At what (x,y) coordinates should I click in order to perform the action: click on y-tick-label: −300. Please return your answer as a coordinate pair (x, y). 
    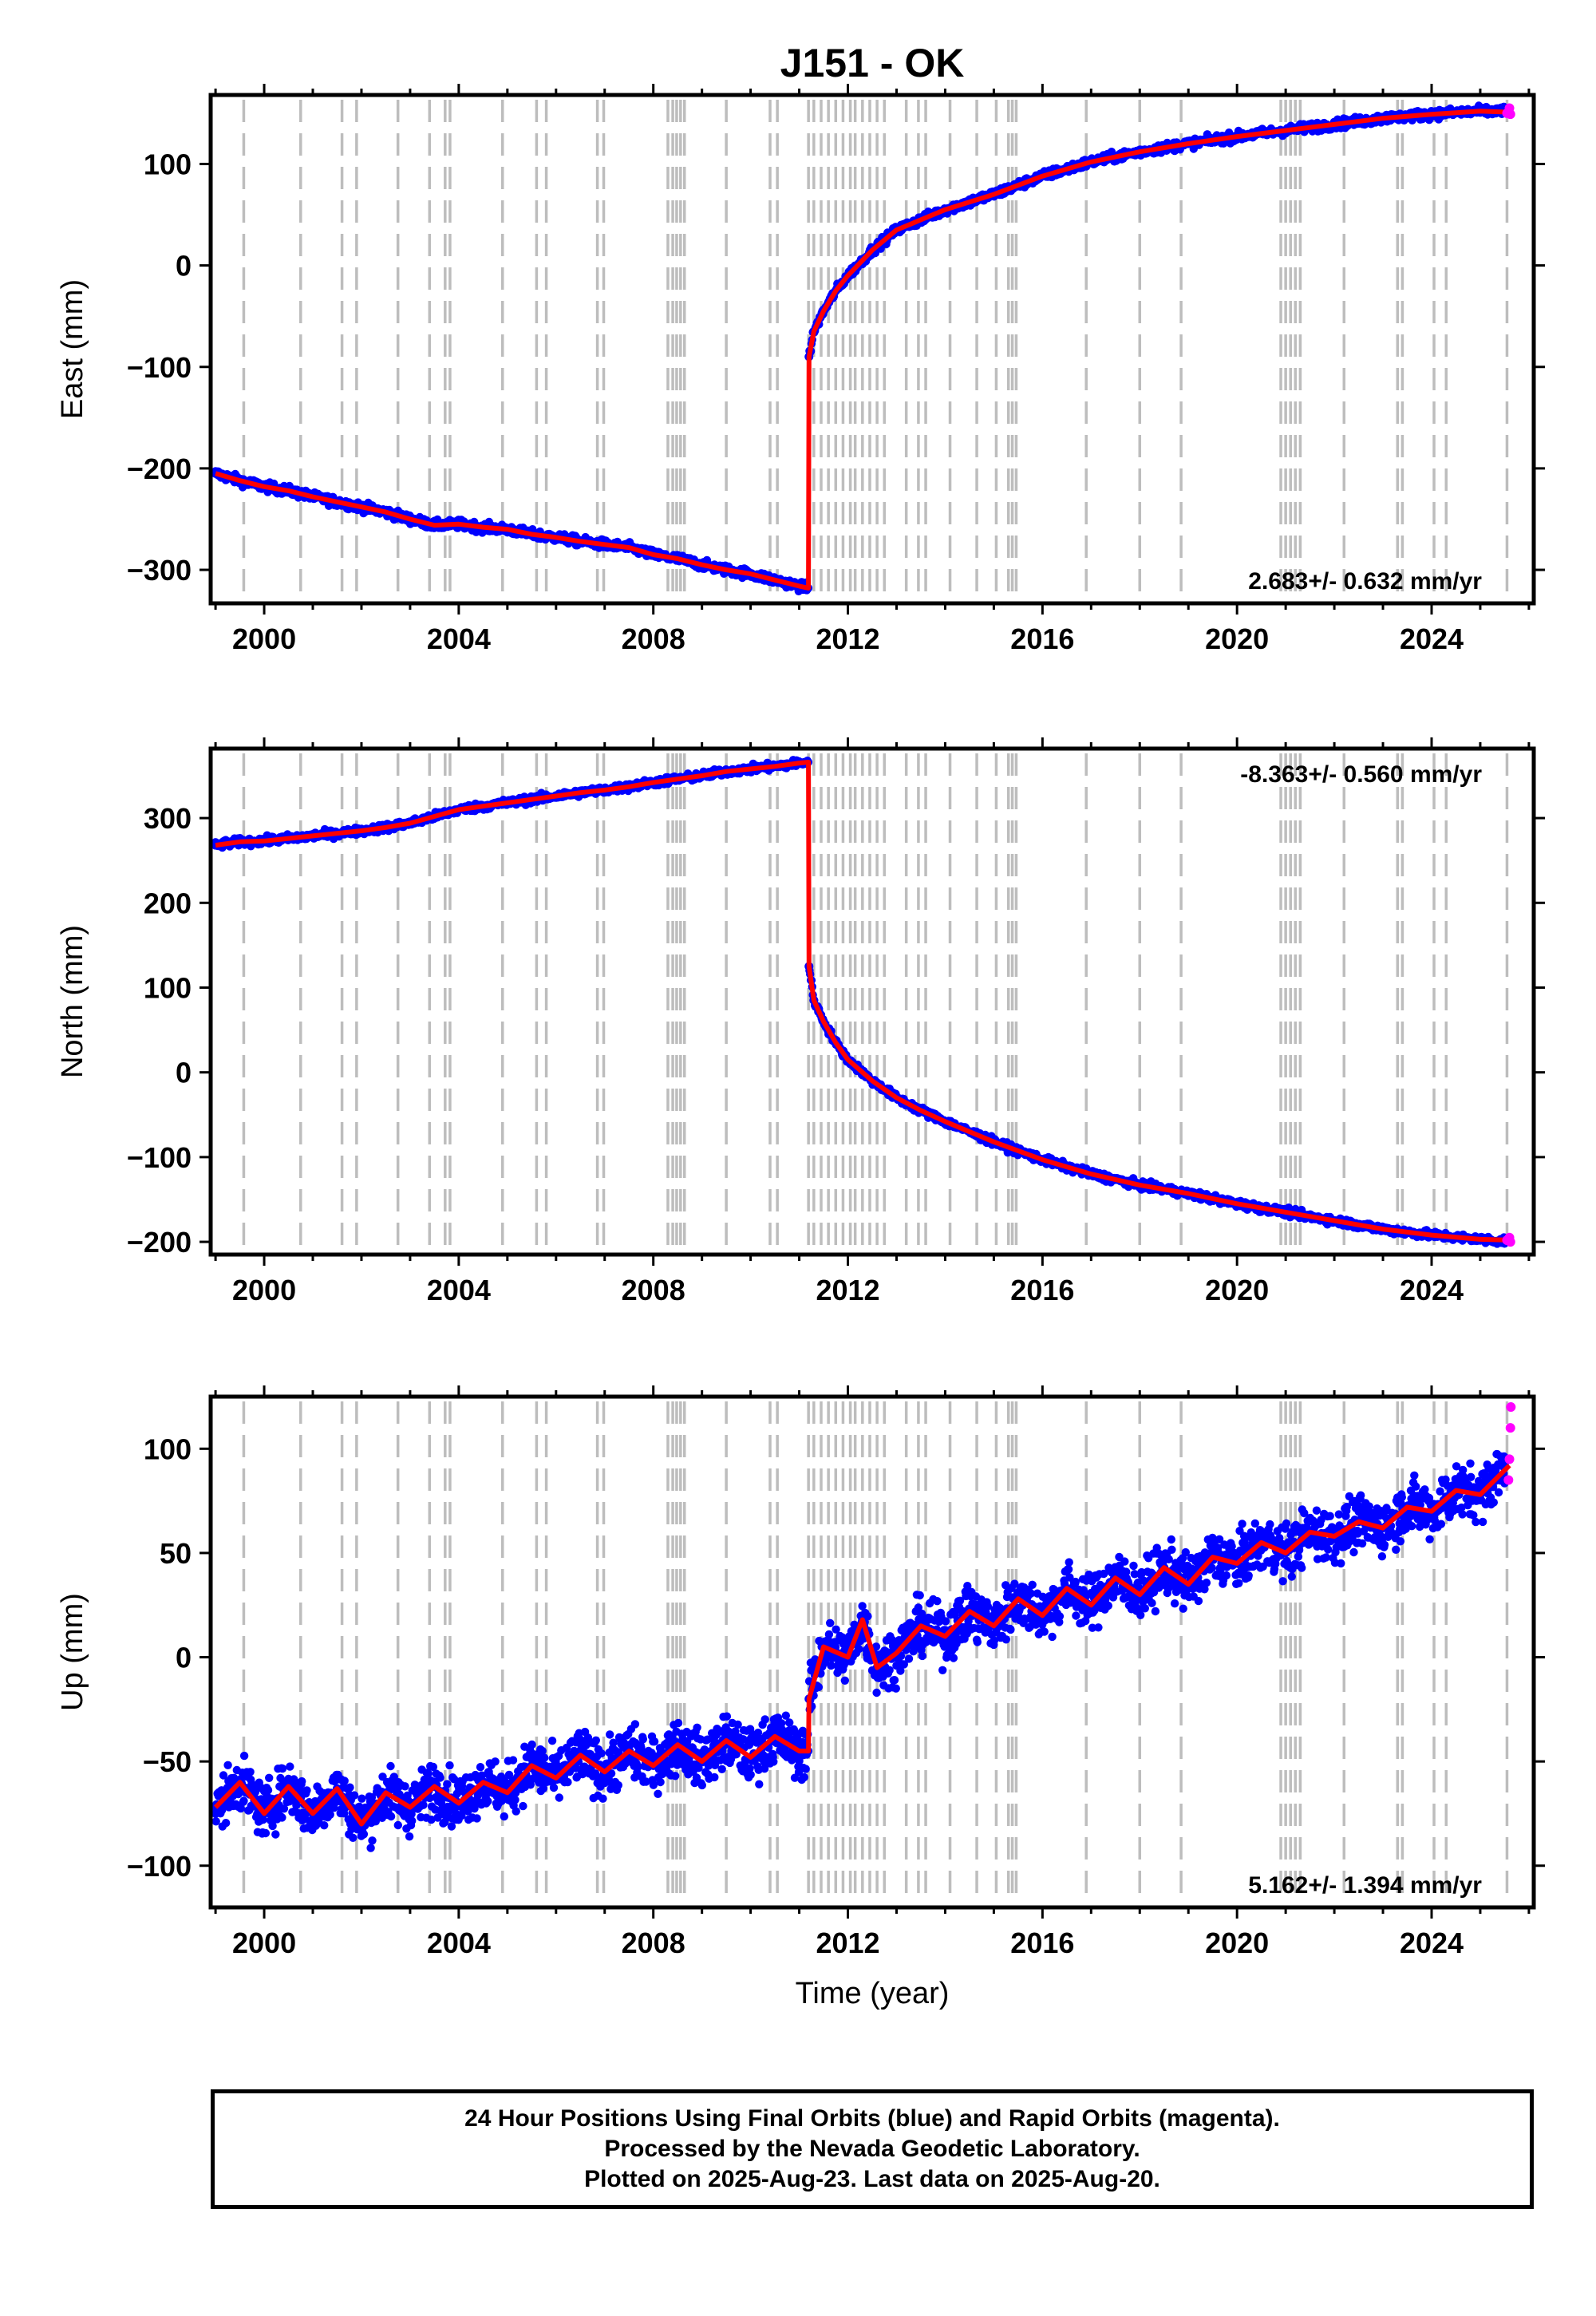
    Looking at the image, I should click on (159, 570).